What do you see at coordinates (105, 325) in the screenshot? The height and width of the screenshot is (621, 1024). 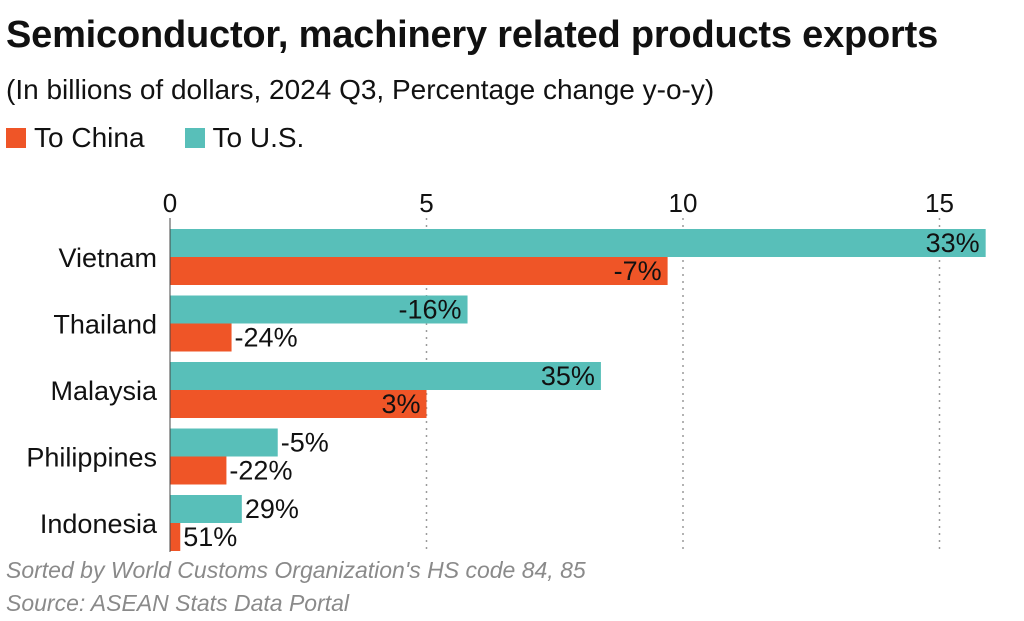 I see `category-label-thailand: Thailand` at bounding box center [105, 325].